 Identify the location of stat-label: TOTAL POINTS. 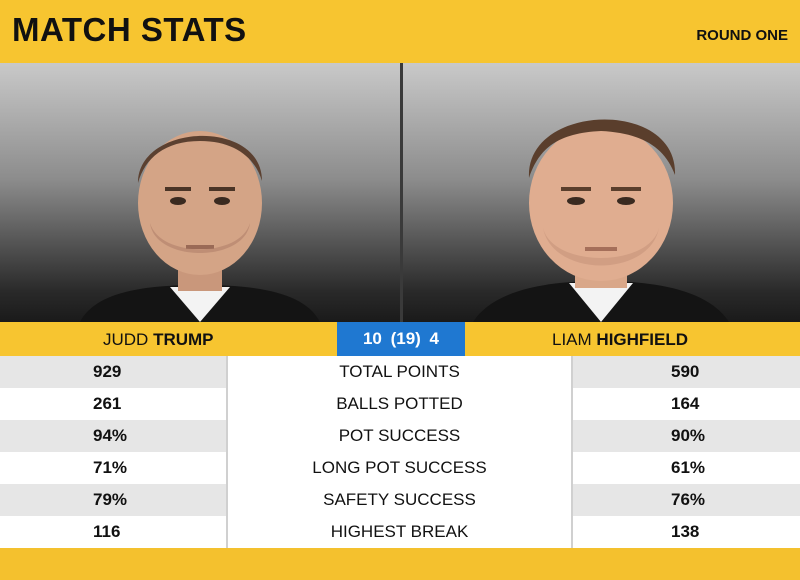
(399, 372).